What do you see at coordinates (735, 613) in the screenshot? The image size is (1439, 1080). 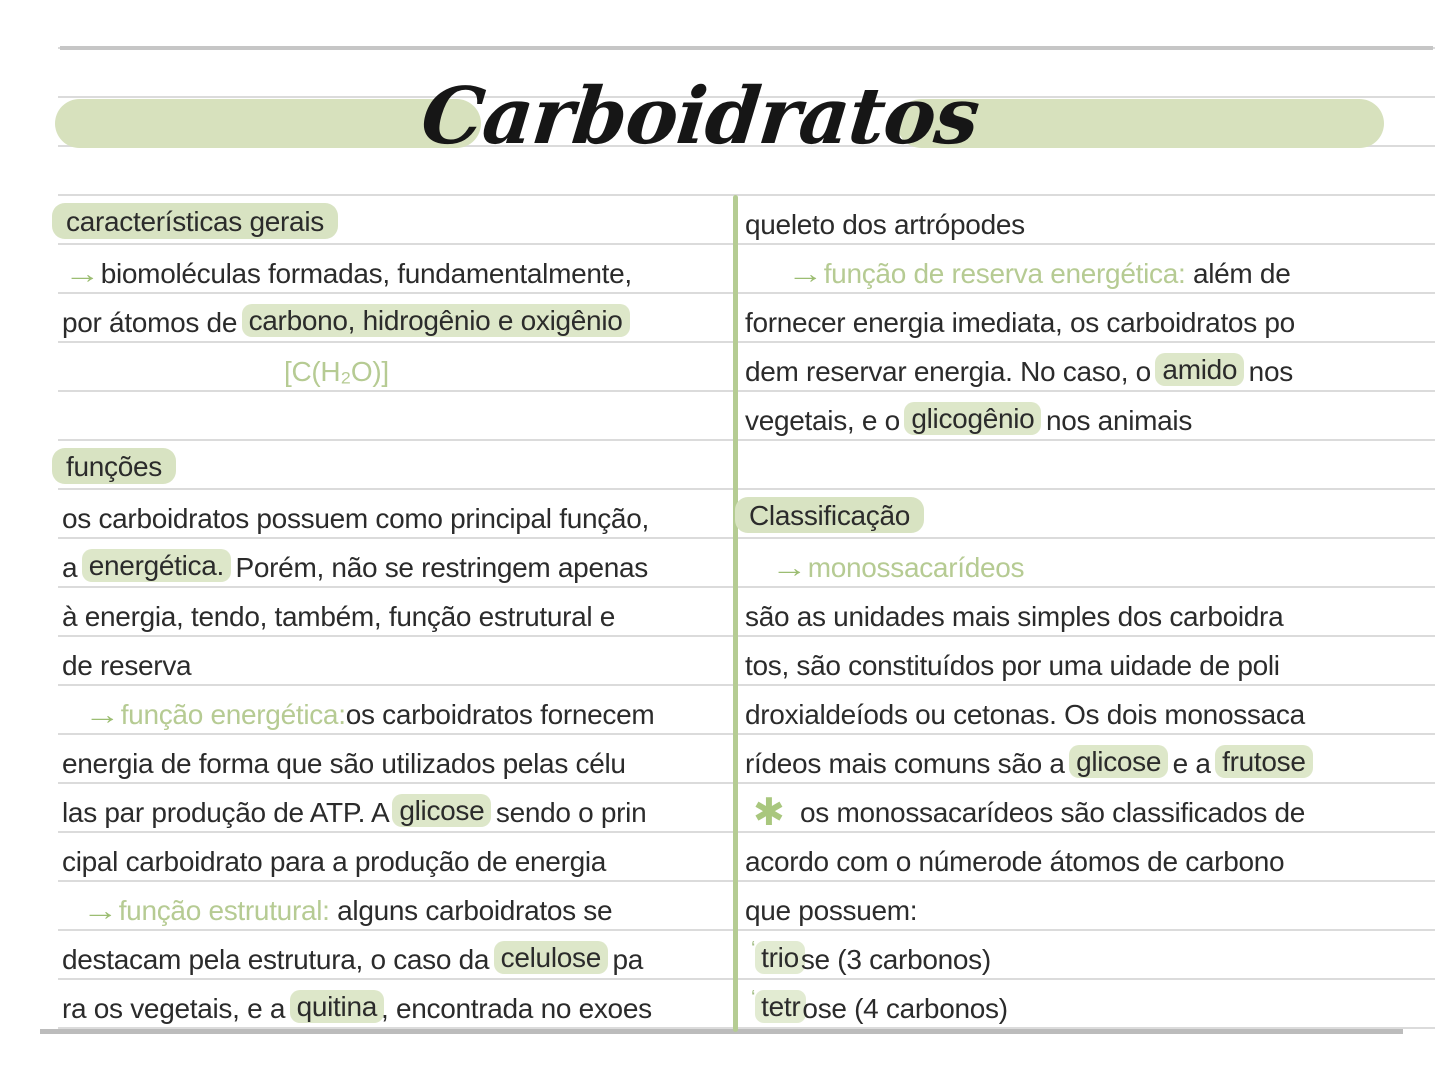 I see `column-divider` at bounding box center [735, 613].